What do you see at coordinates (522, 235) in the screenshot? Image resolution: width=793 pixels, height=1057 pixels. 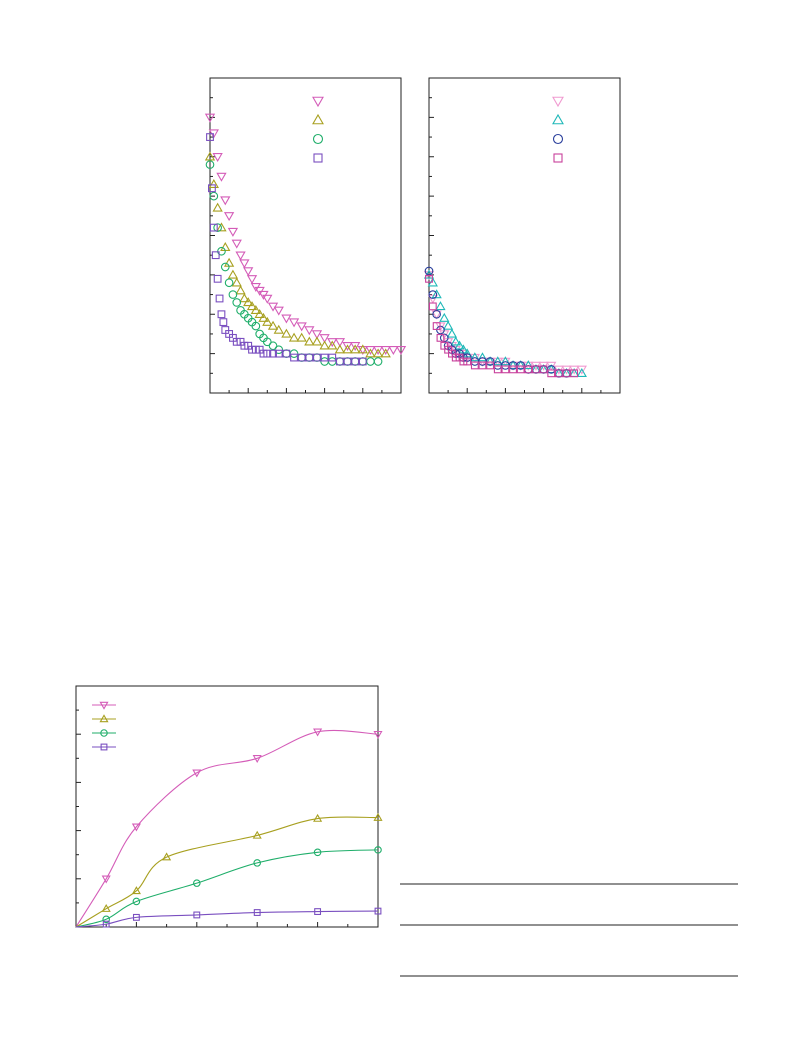 I see `chart-panel-right` at bounding box center [522, 235].